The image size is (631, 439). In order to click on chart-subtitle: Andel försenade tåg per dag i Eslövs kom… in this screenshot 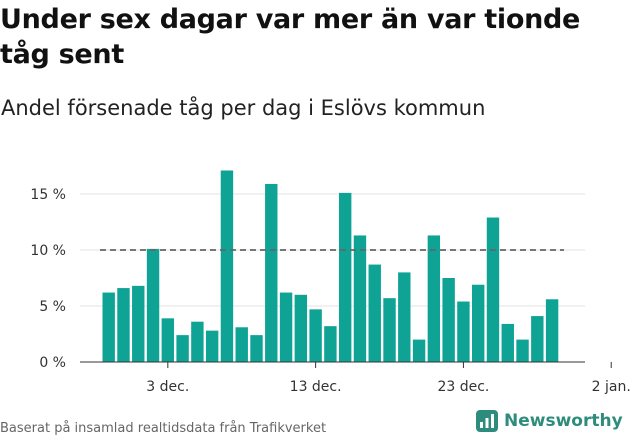, I will do `click(243, 108)`.